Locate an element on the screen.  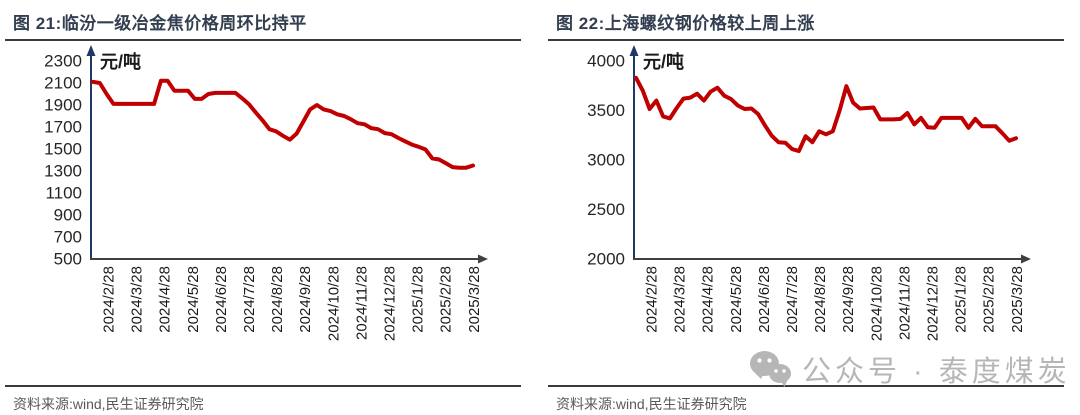
y-tick-label: 4000 is located at coordinates (606, 61).